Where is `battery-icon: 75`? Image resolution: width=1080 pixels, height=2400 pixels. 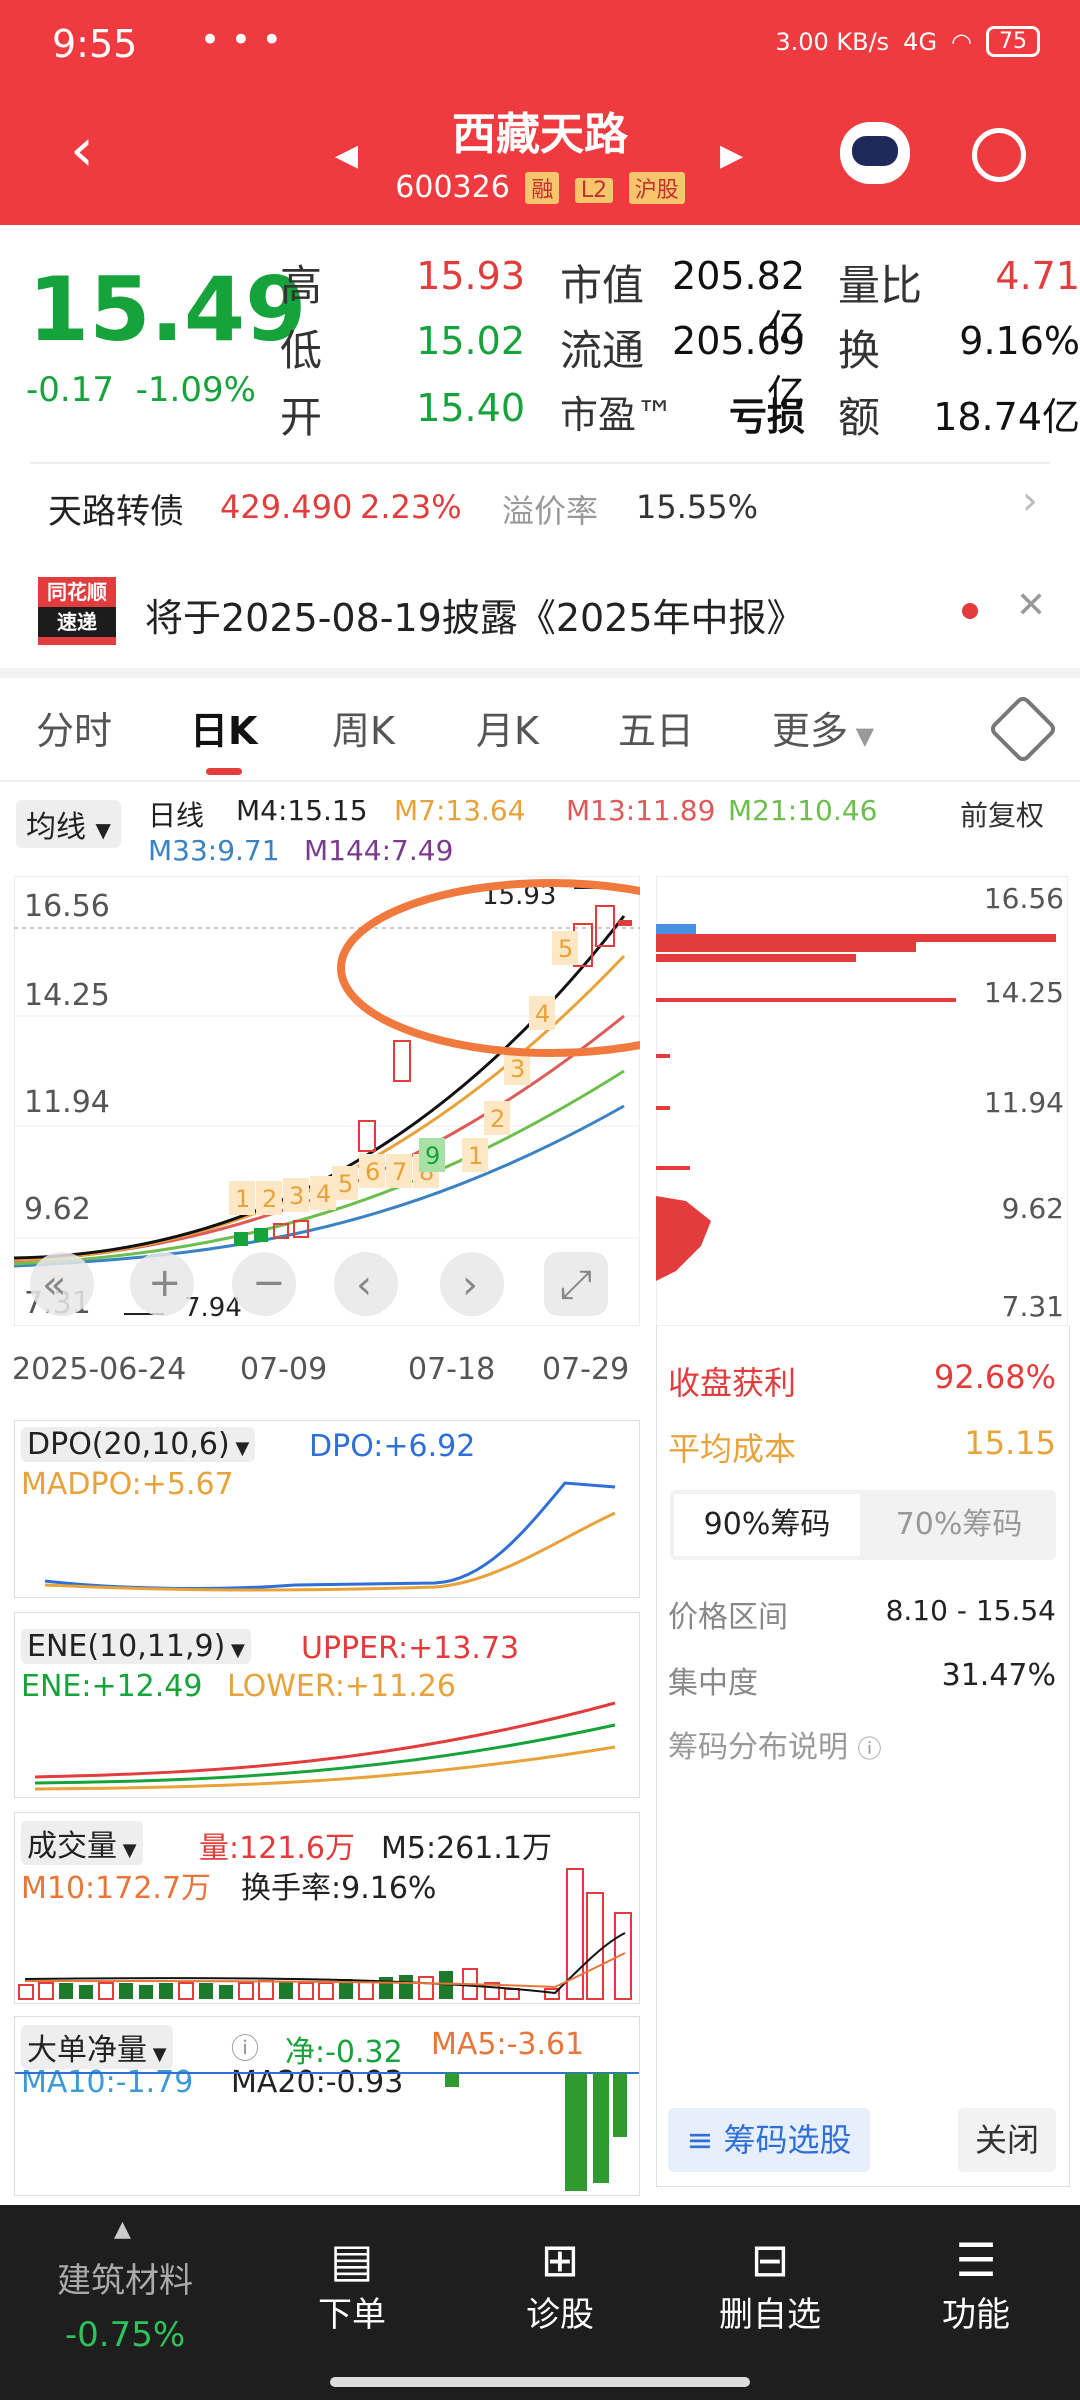
battery-icon: 75 is located at coordinates (1013, 41).